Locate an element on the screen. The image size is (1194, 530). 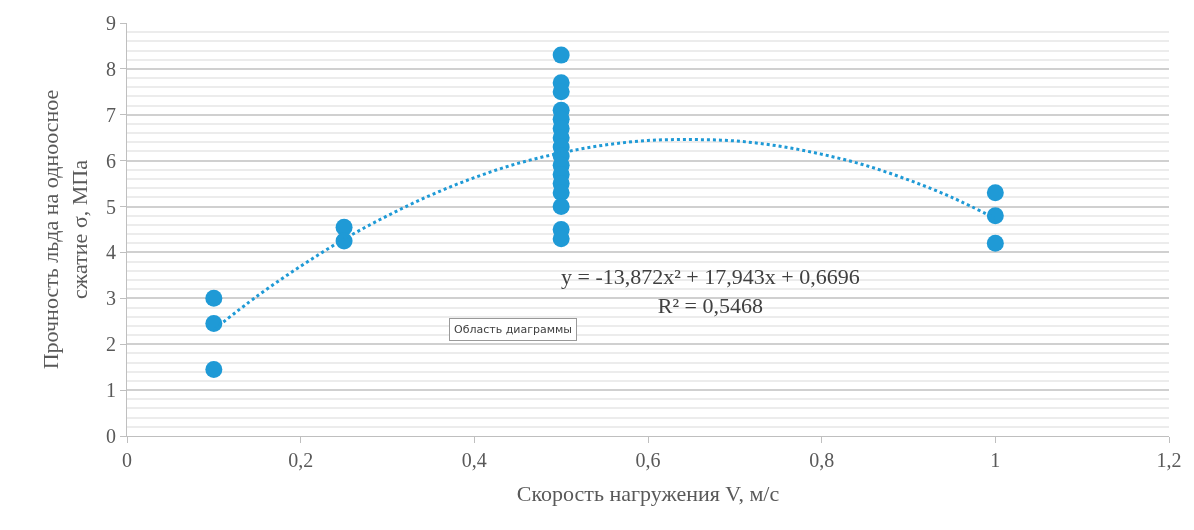
y-tick-label: 5 is located at coordinates (111, 206).